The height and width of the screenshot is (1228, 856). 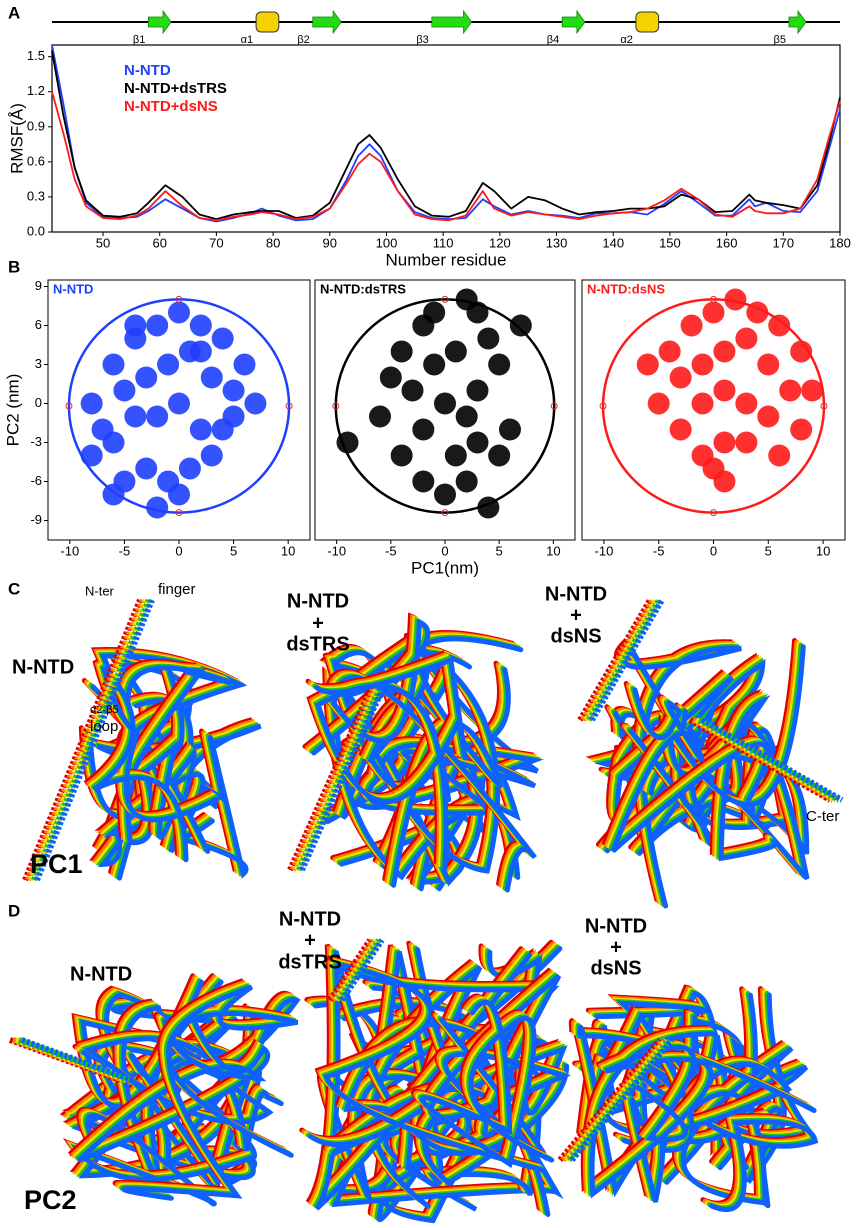 I want to click on complex-label: +, so click(x=576, y=615).